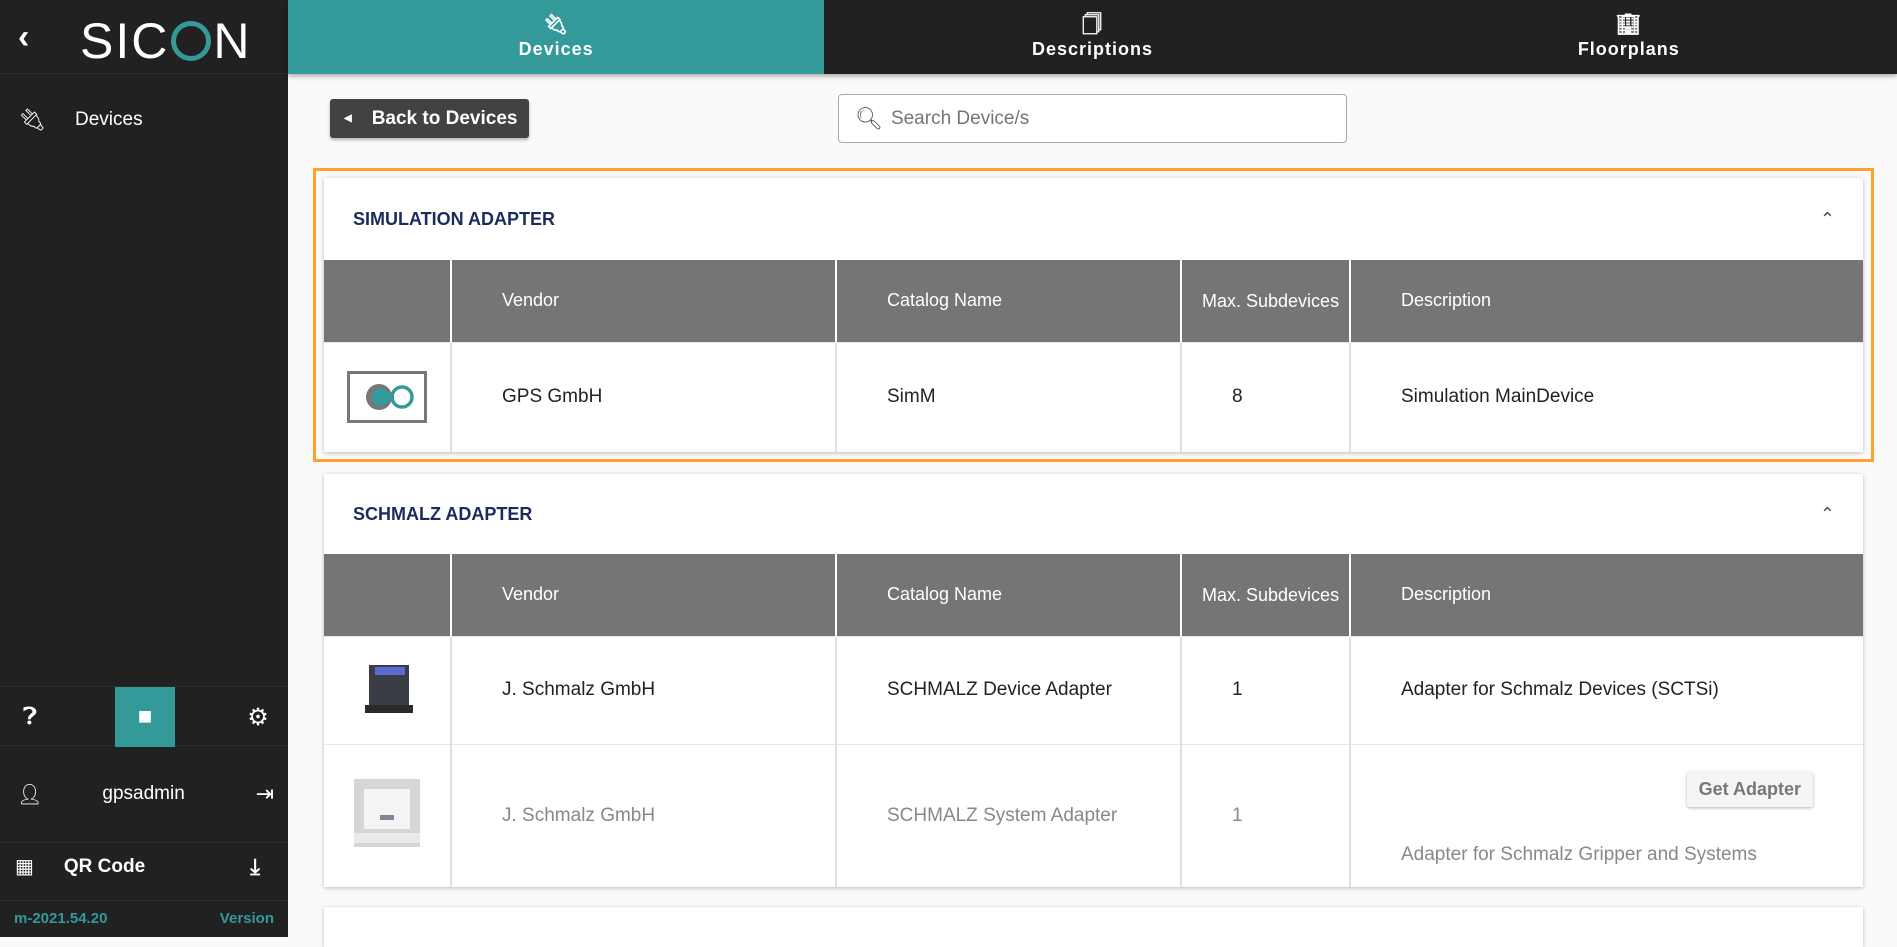  I want to click on caret-left-icon: ◀, so click(348, 118).